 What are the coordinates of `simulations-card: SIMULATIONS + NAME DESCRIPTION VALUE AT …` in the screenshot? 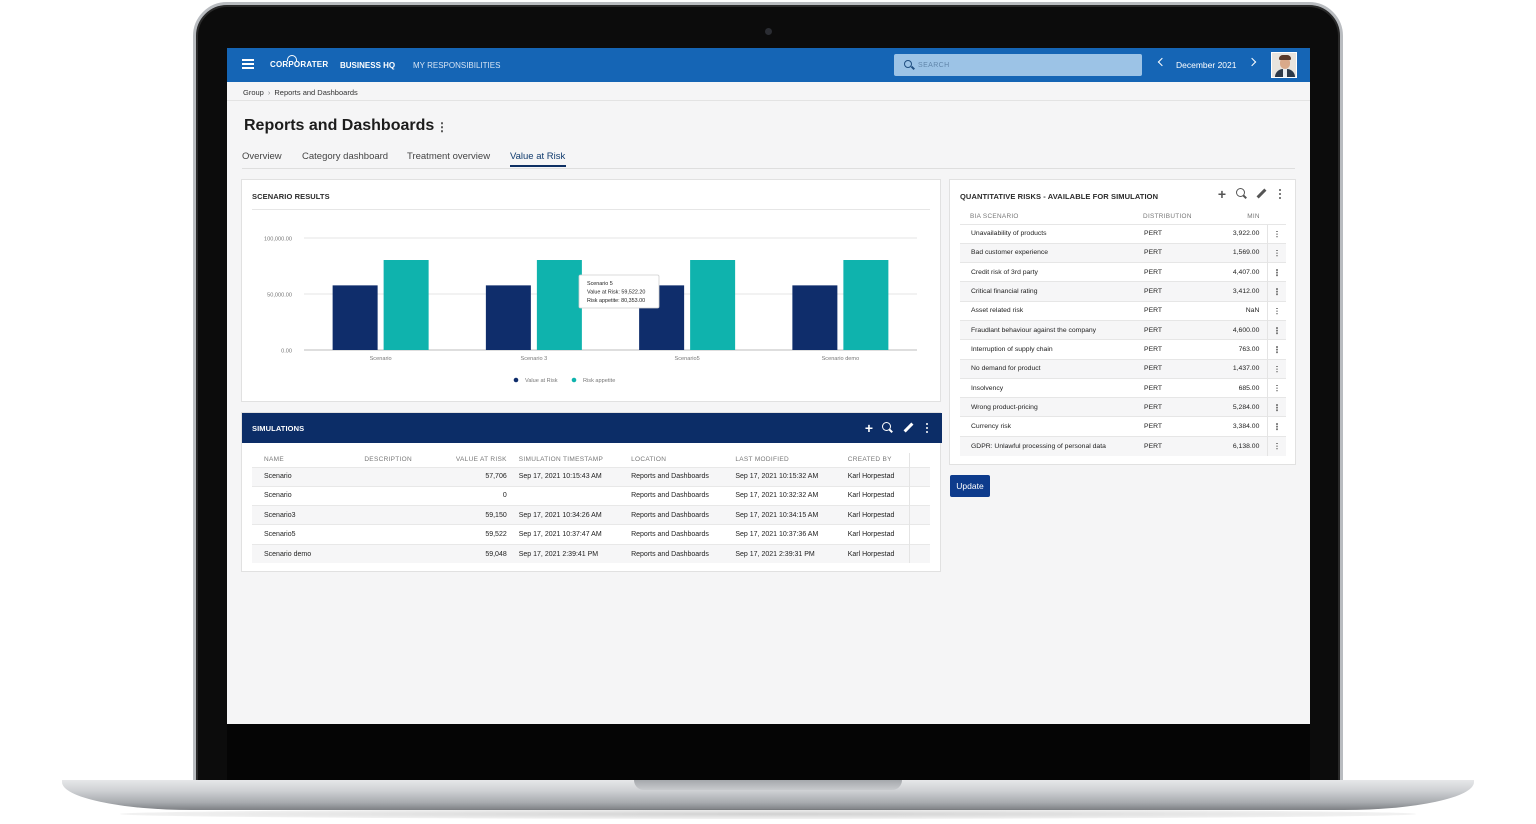 It's located at (591, 492).